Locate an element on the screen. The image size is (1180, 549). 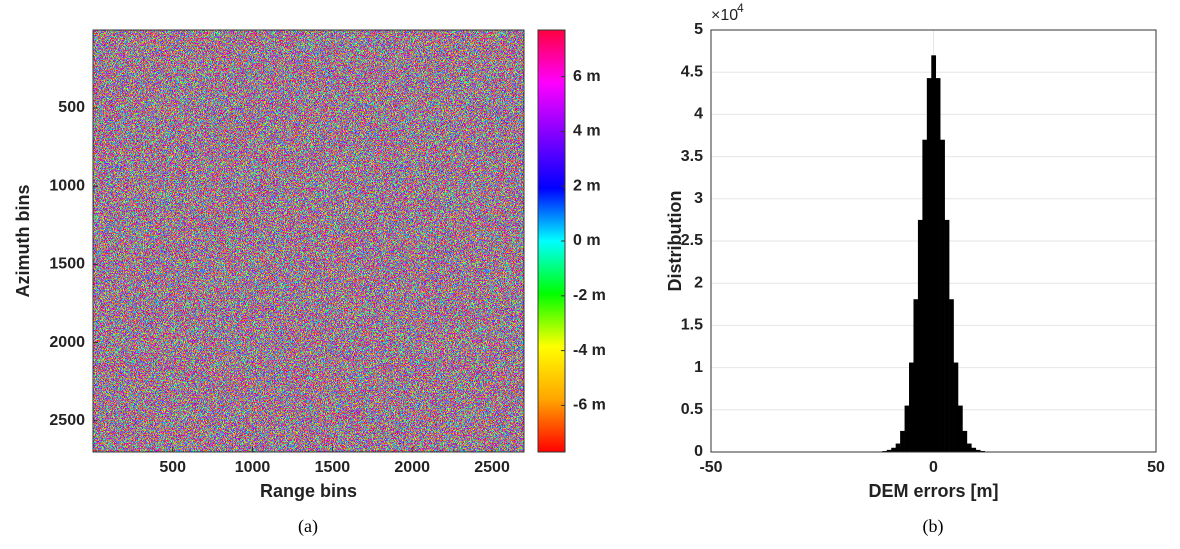
colorbar-tick-label: 6 m is located at coordinates (587, 76).